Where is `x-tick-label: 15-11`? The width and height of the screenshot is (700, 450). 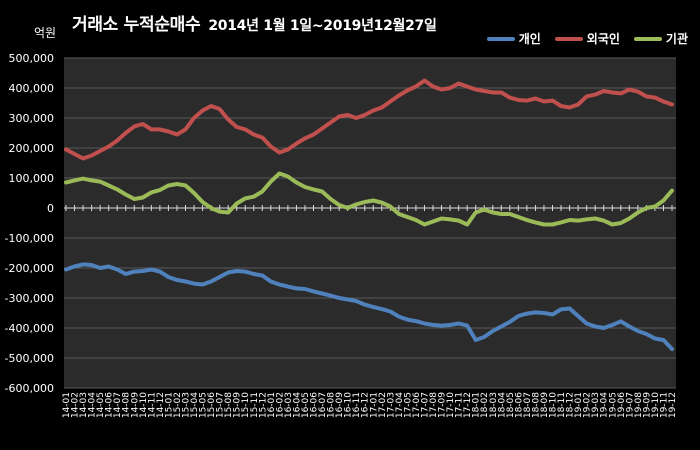
x-tick-label: 15-11 is located at coordinates (255, 405).